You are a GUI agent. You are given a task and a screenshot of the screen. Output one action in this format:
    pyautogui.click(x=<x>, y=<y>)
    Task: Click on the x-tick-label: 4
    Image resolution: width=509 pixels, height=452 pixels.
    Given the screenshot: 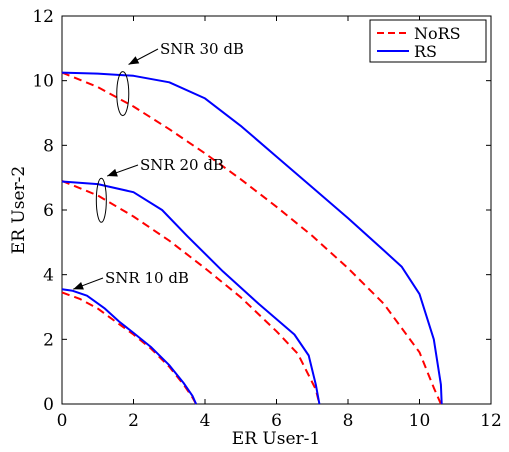 What is the action you would take?
    pyautogui.click(x=205, y=421)
    